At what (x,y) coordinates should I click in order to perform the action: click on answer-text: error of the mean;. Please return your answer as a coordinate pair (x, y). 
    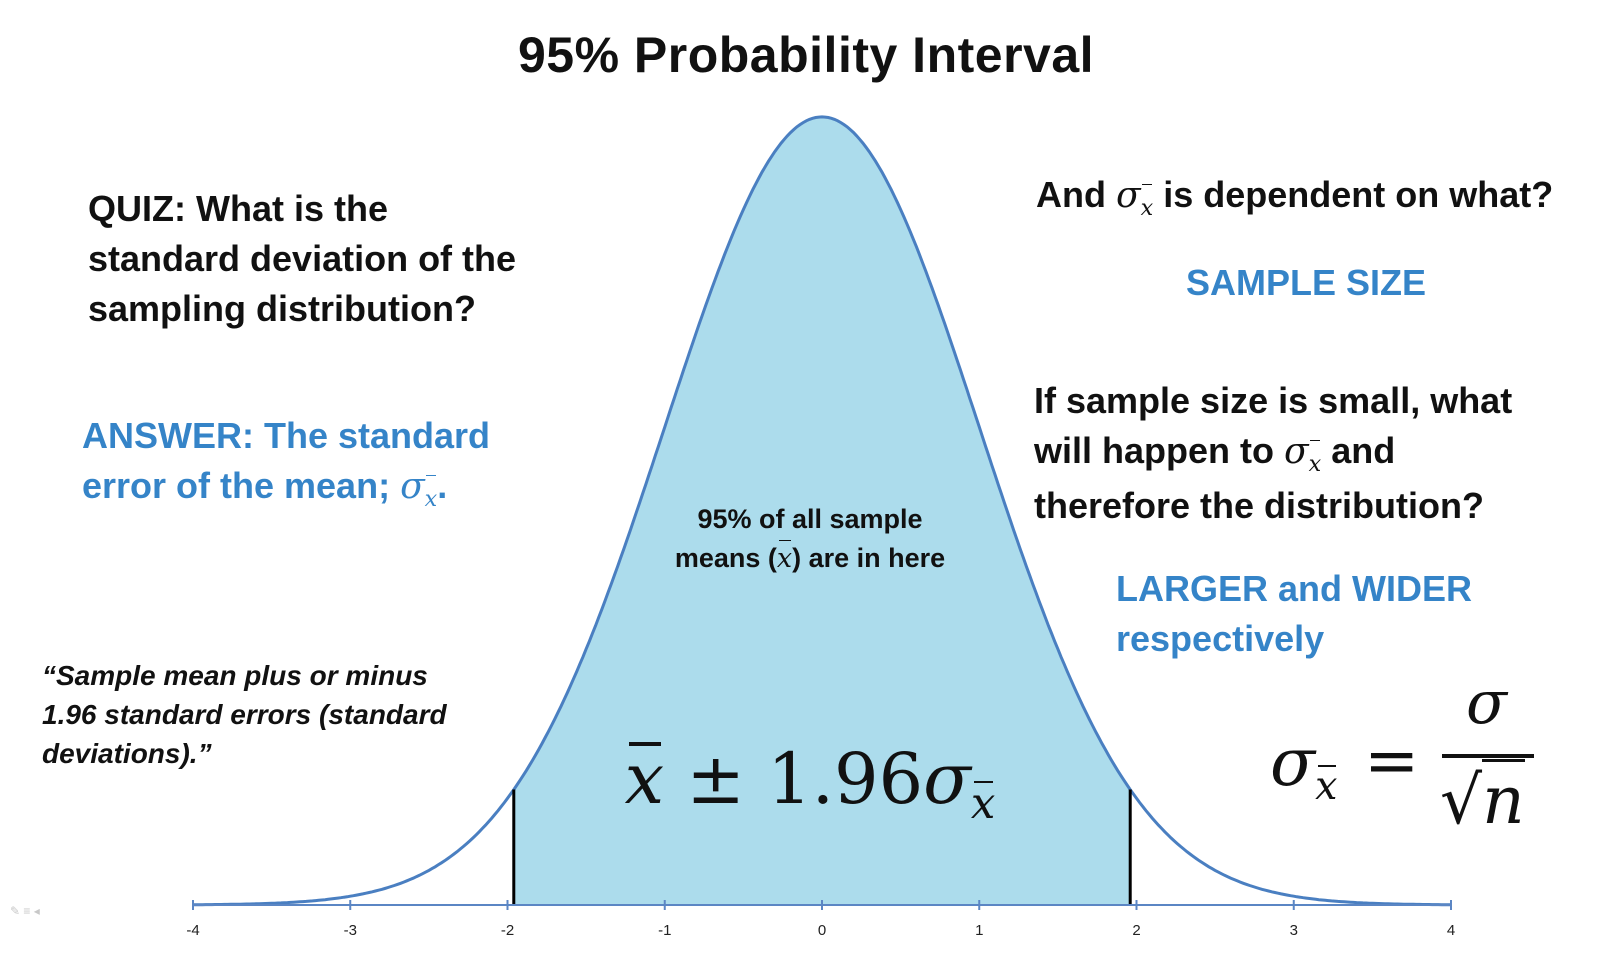
    Looking at the image, I should click on (236, 485).